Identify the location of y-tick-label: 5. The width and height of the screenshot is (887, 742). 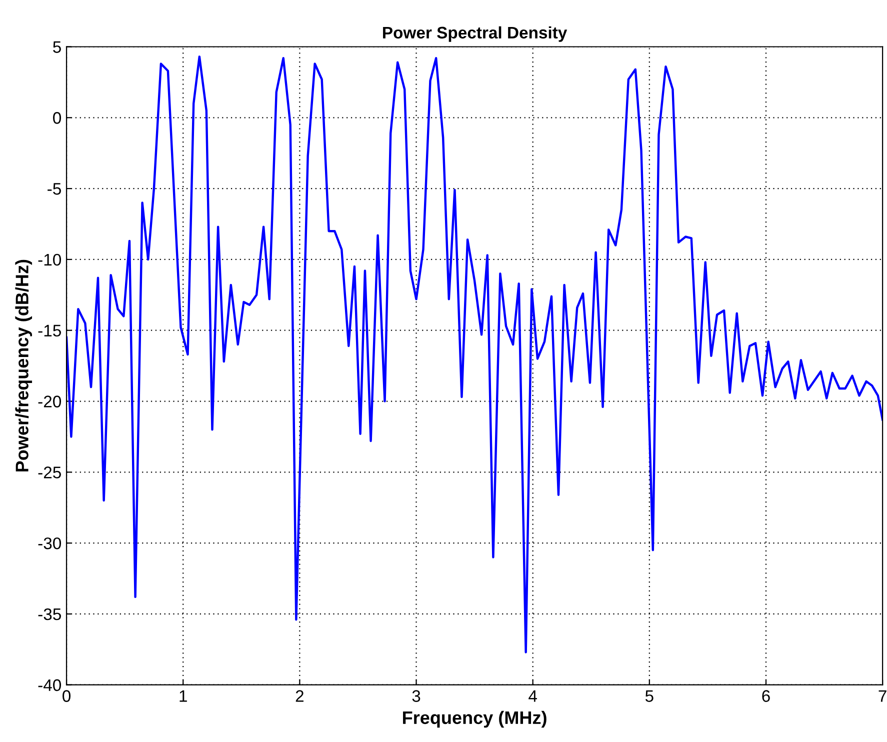
(57, 47).